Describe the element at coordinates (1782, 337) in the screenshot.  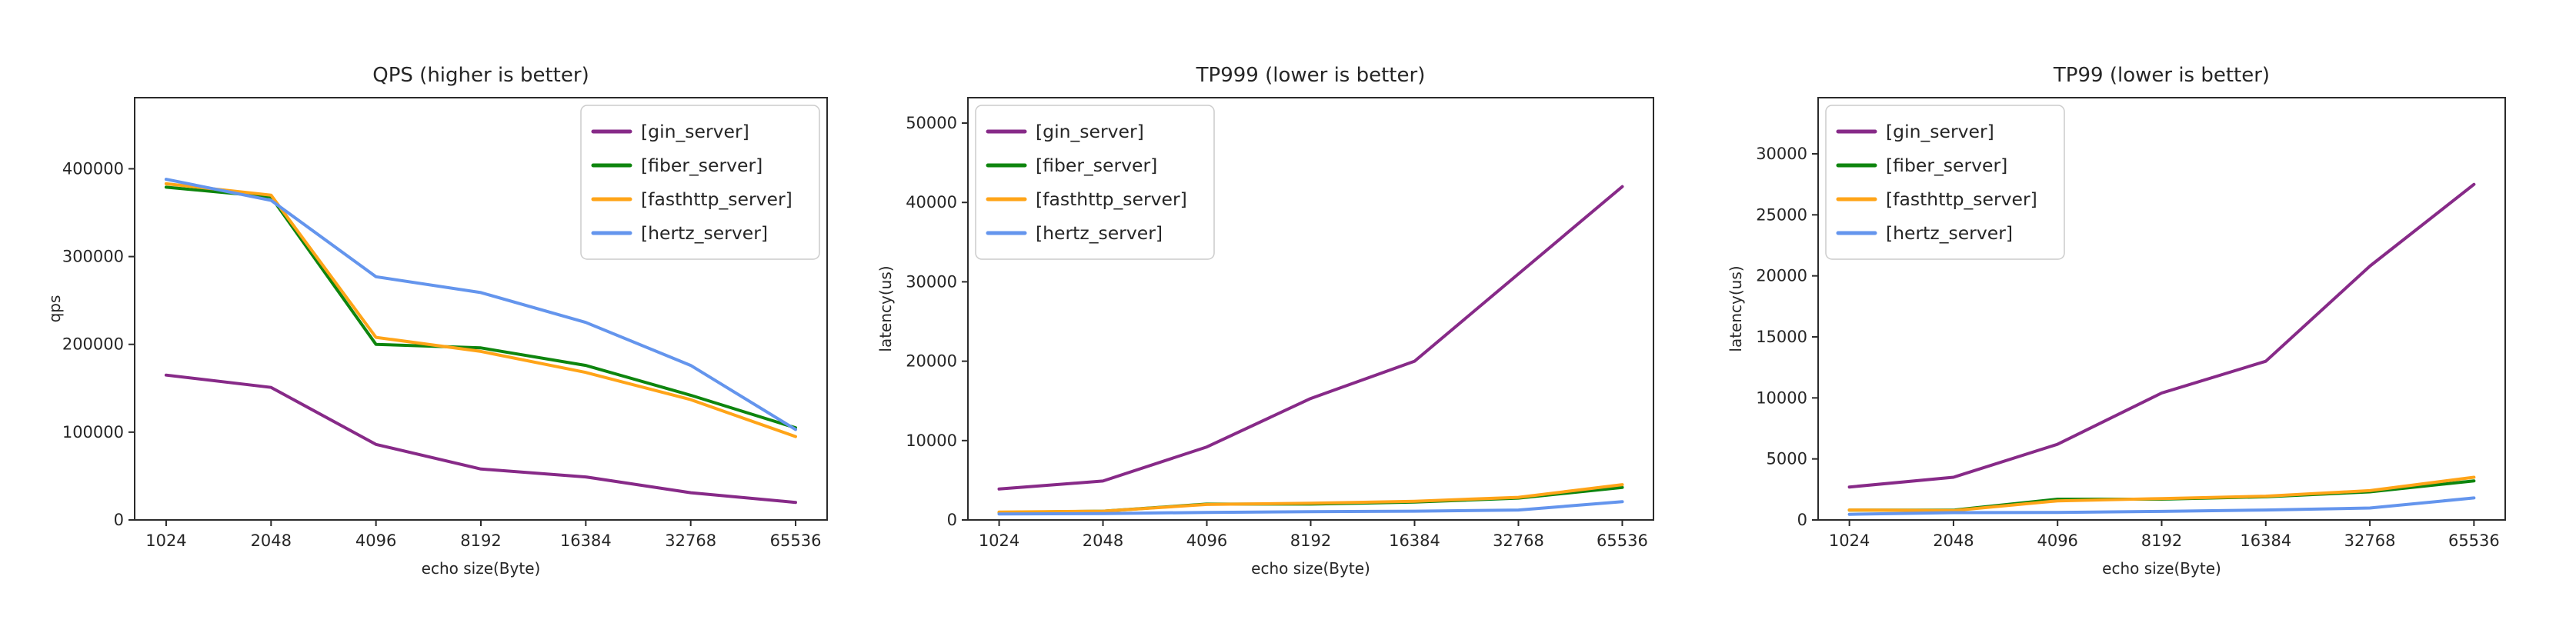
I see `y-tick-label: 15000` at that location.